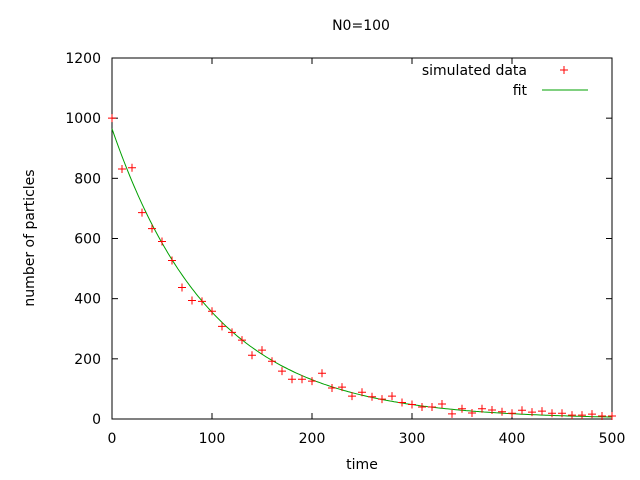 The width and height of the screenshot is (640, 480). What do you see at coordinates (87, 240) in the screenshot?
I see `y-tick-label: 600` at bounding box center [87, 240].